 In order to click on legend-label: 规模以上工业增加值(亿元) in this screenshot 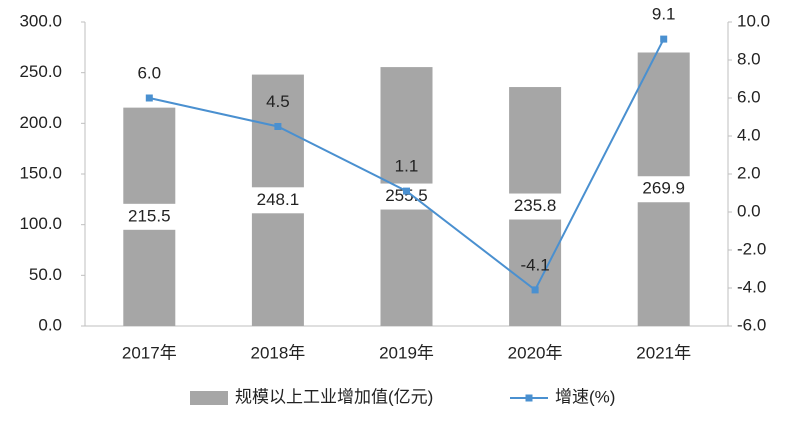, I will do `click(334, 396)`.